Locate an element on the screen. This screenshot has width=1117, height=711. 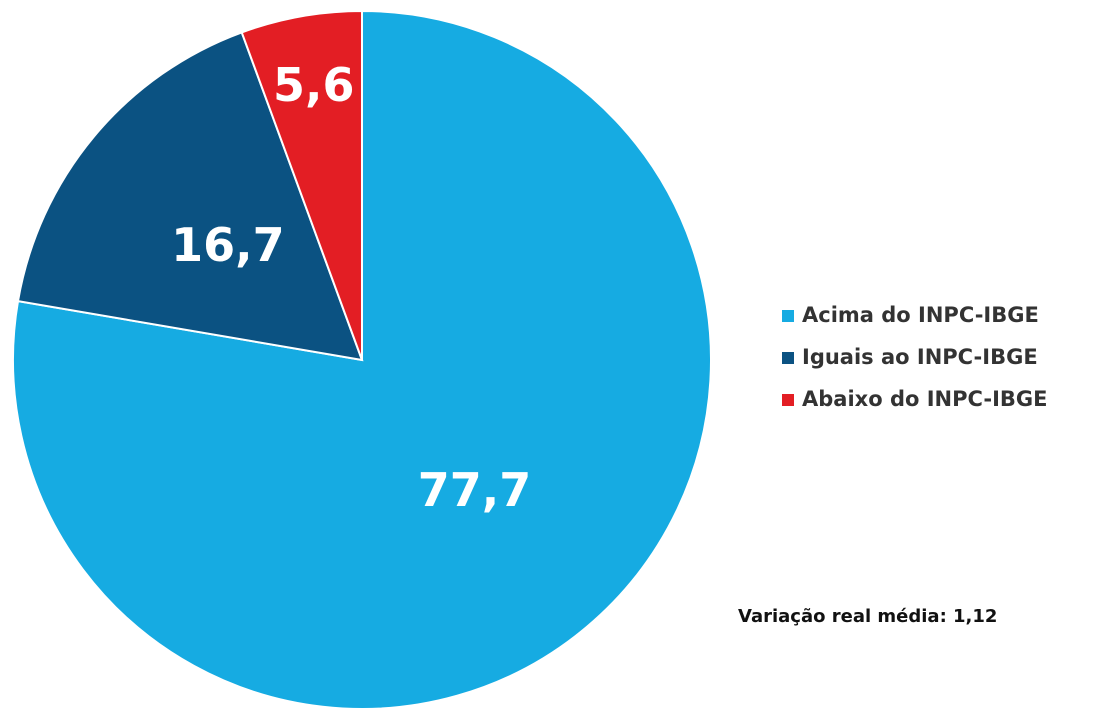
value-label: 16,7 is located at coordinates (228, 245).